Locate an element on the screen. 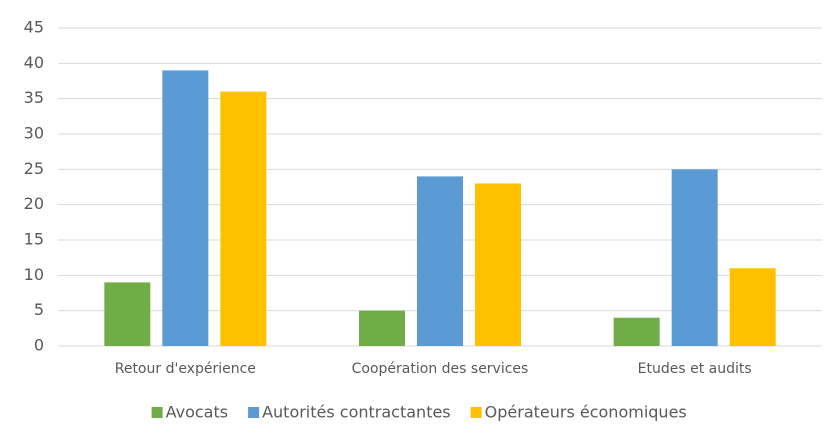 The image size is (831, 428). y-tick-label: 10 is located at coordinates (34, 274).